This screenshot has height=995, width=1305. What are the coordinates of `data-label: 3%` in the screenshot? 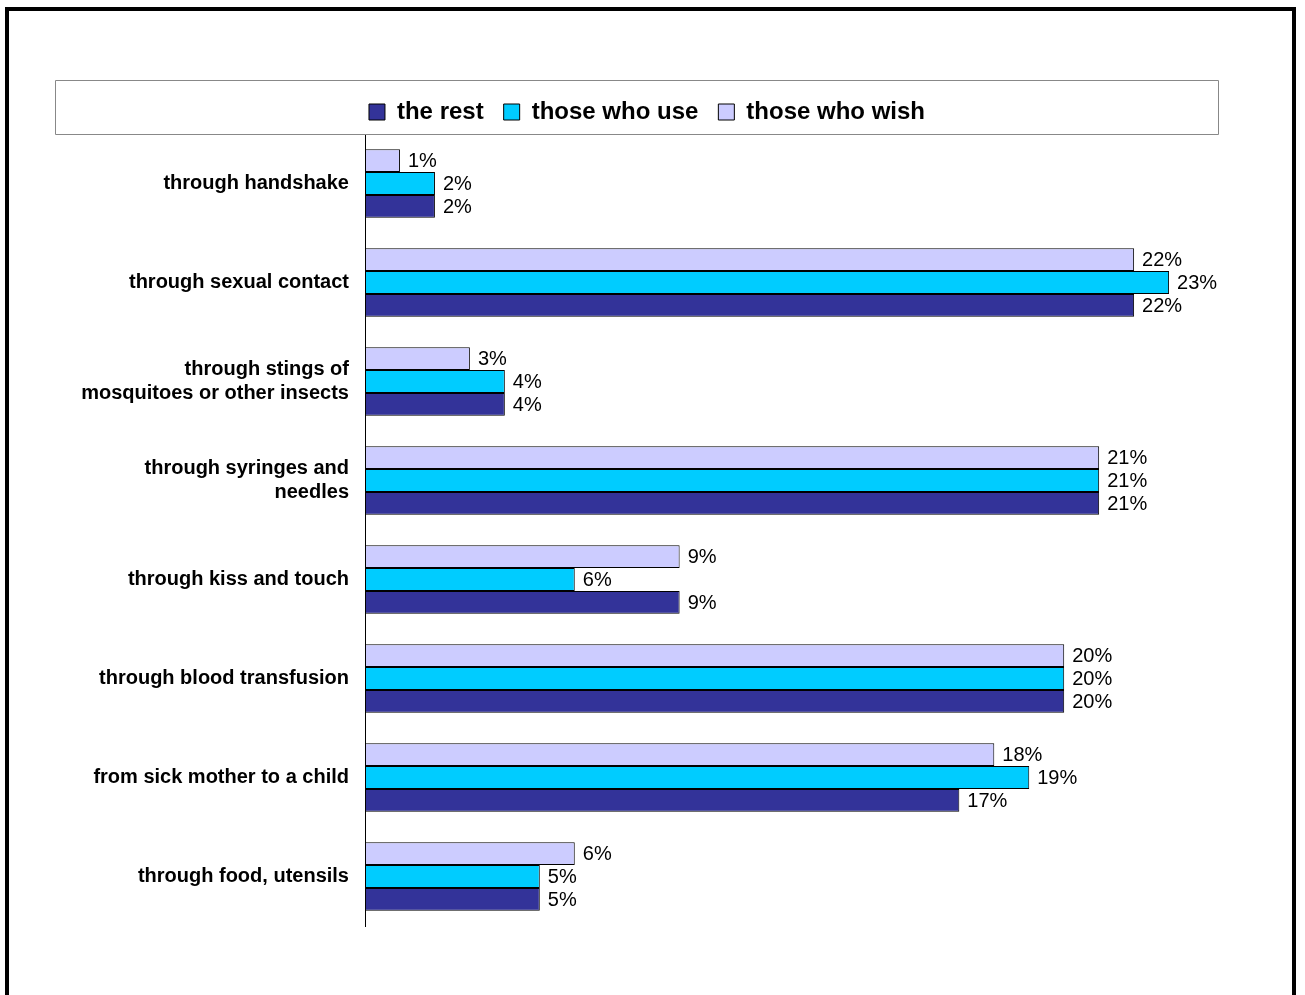 It's located at (492, 358).